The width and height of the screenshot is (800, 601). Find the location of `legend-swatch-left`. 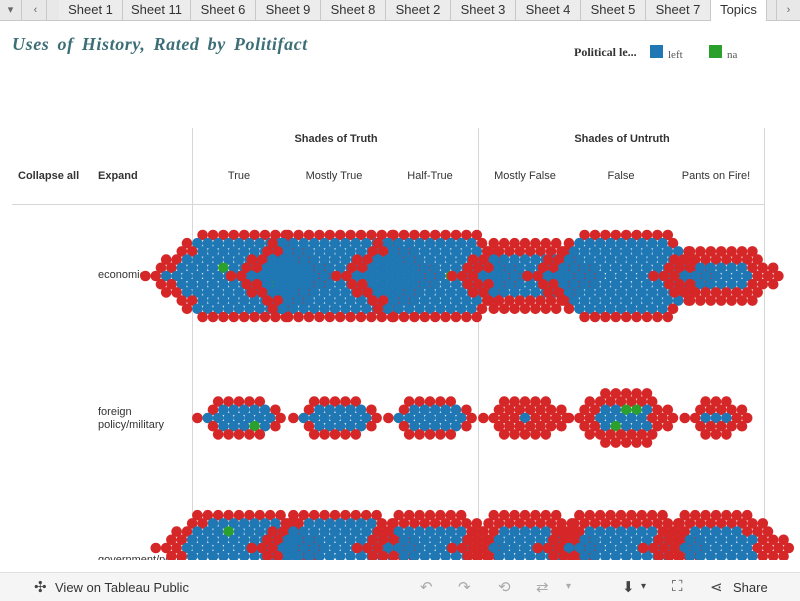

legend-swatch-left is located at coordinates (656, 51).